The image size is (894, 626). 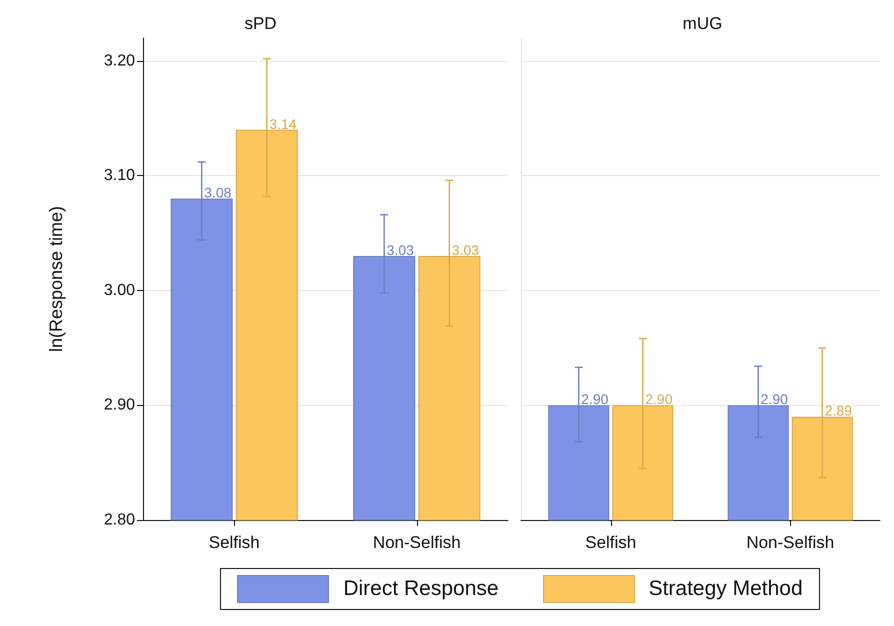 I want to click on y-tick-label: 3.10, so click(x=120, y=175).